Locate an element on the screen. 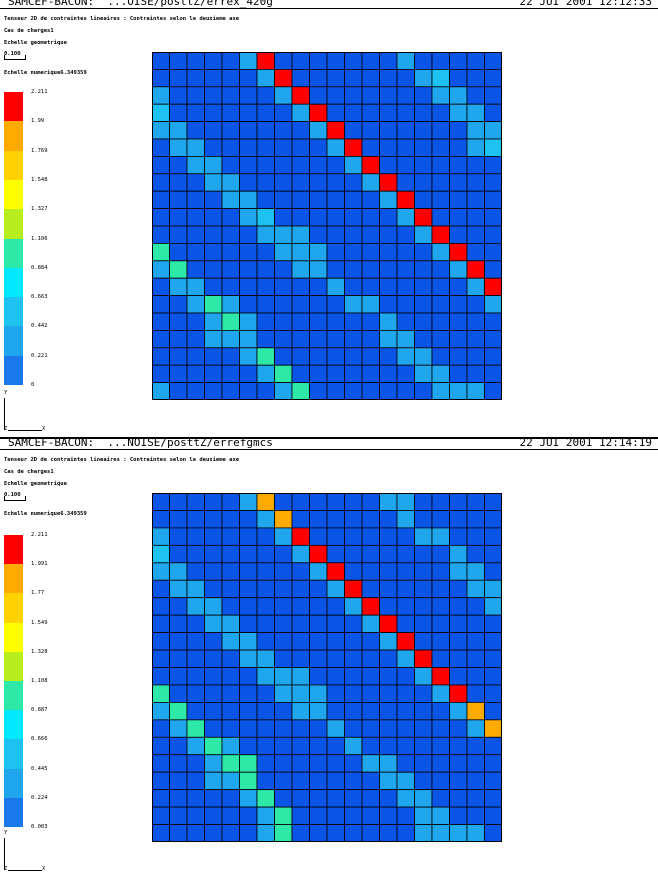 This screenshot has width=658, height=882. axis-y-label: Y is located at coordinates (6, 833).